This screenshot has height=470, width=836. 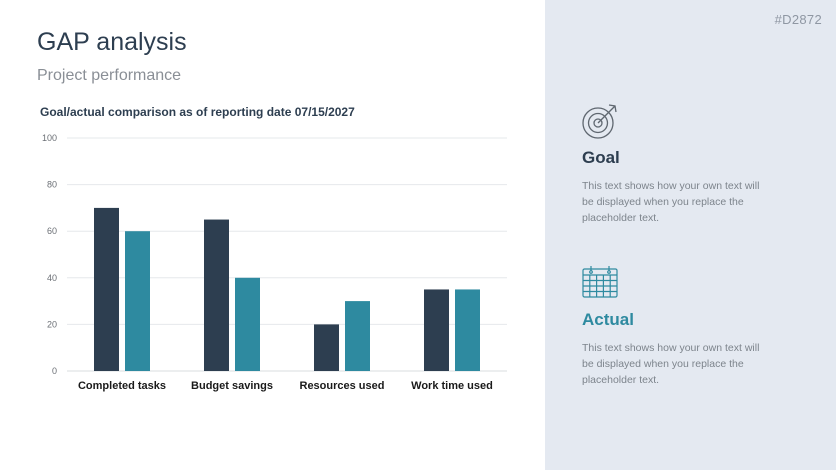 What do you see at coordinates (112, 42) in the screenshot?
I see `slide-title: GAP analysis` at bounding box center [112, 42].